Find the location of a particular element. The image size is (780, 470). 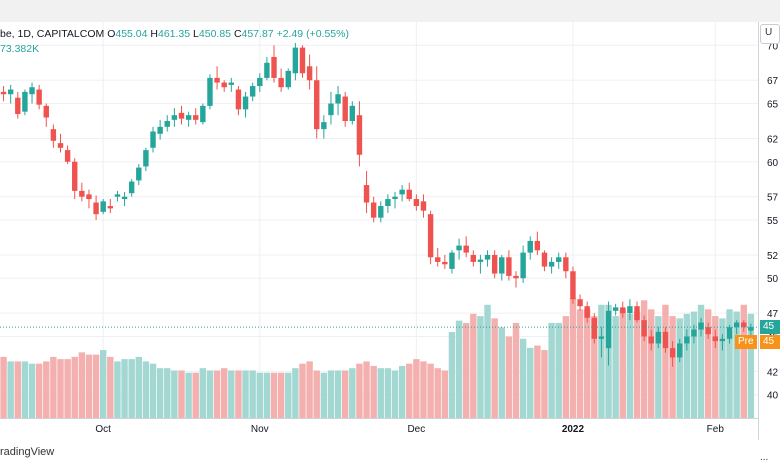

tradingview-brand: radingView is located at coordinates (27, 452).